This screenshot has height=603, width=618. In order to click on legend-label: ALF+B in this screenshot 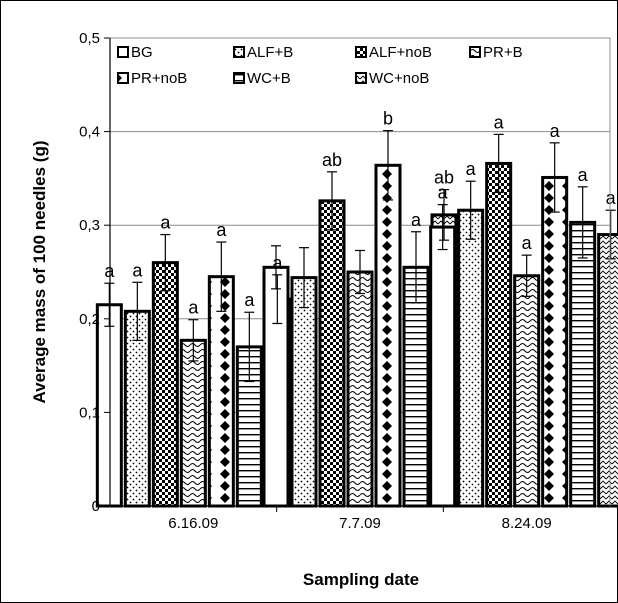, I will do `click(270, 52)`.